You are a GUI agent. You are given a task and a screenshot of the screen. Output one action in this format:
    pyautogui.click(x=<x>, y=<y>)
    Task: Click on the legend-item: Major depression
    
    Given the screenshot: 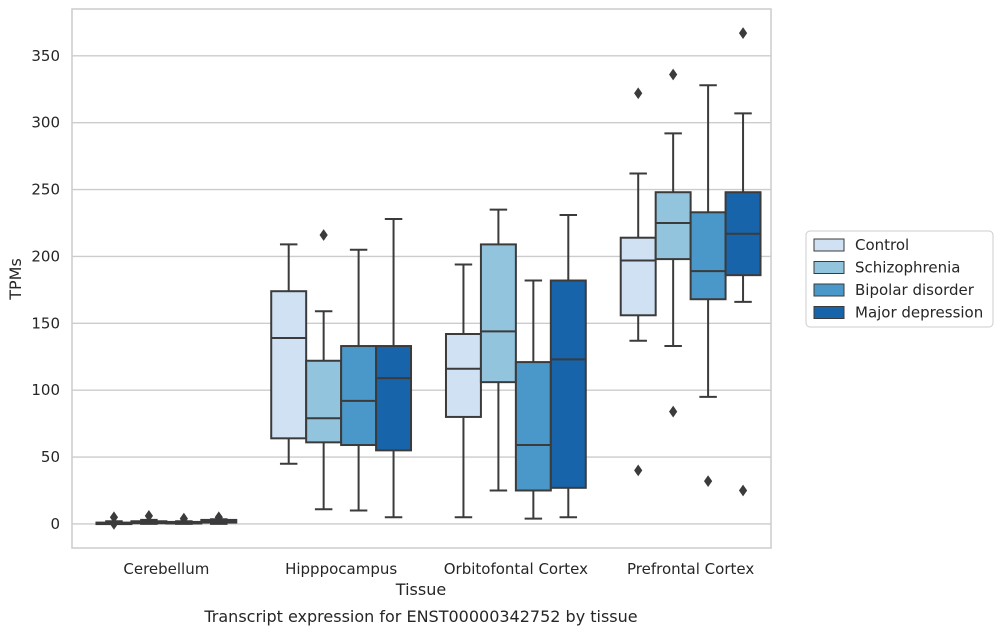 What is the action you would take?
    pyautogui.click(x=898, y=313)
    